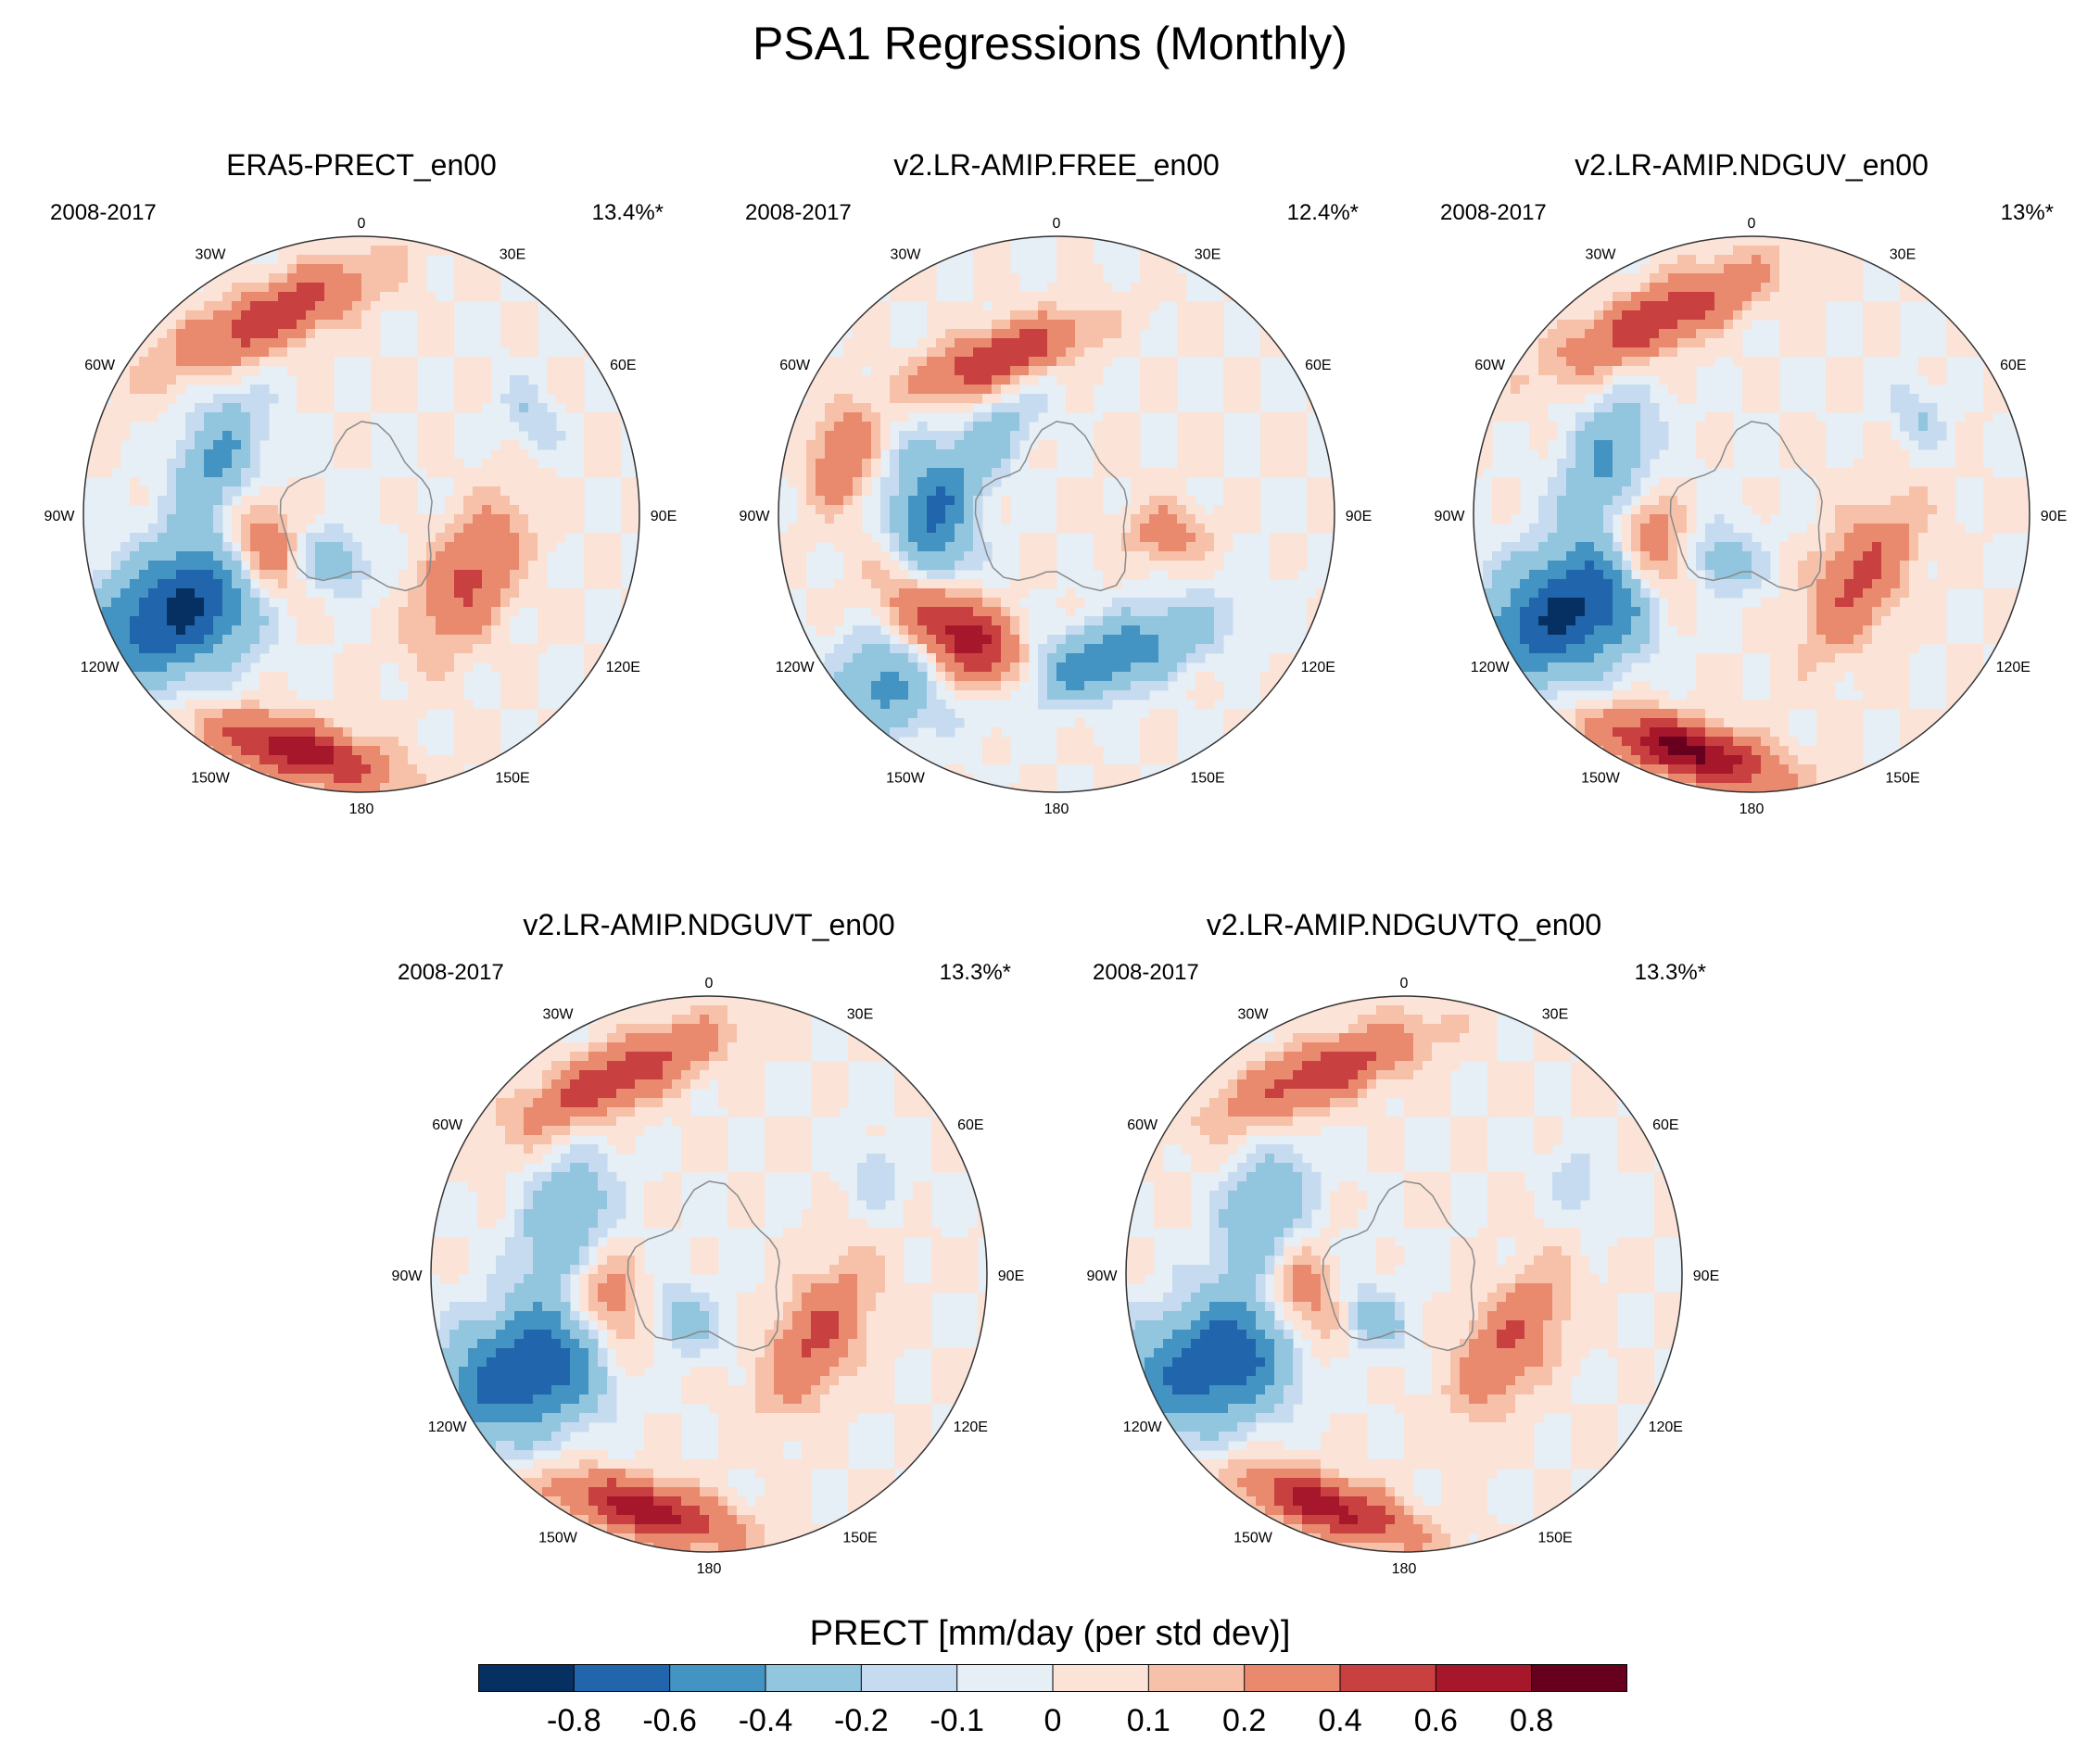 Image resolution: width=2100 pixels, height=1754 pixels. What do you see at coordinates (361, 165) in the screenshot?
I see `panel-title: ERA5-PRECT_en00` at bounding box center [361, 165].